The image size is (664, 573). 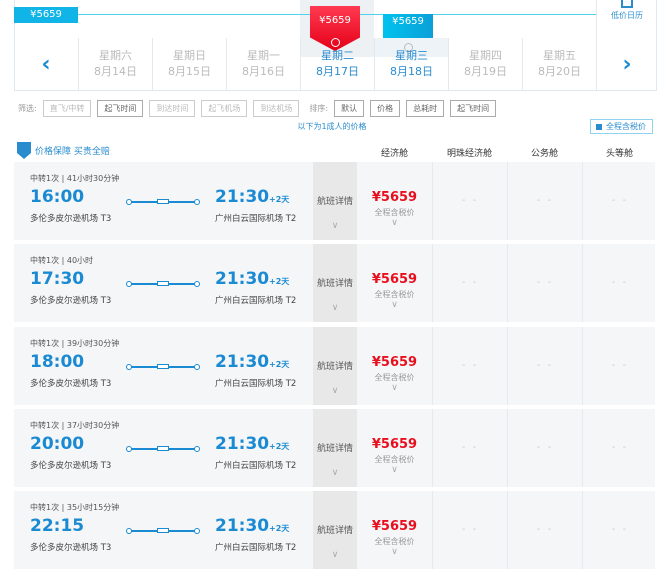 I want to click on departure-time: 17:30, so click(x=57, y=279).